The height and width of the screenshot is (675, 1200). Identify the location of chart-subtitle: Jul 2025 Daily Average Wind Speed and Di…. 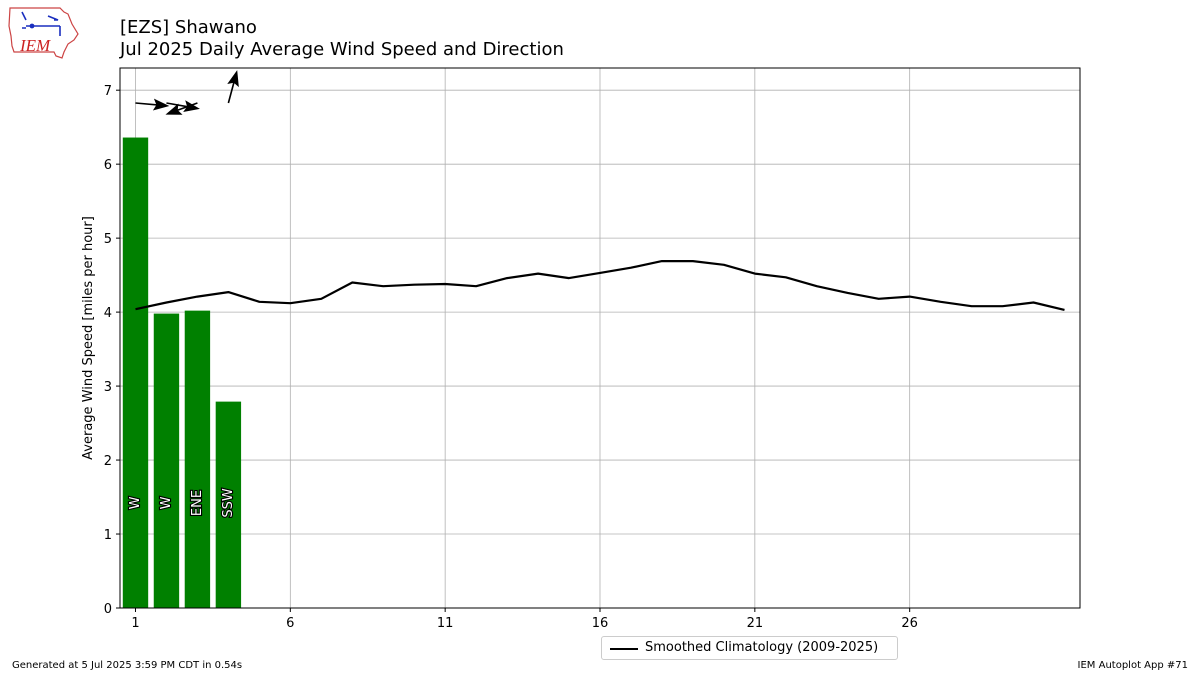
(342, 49).